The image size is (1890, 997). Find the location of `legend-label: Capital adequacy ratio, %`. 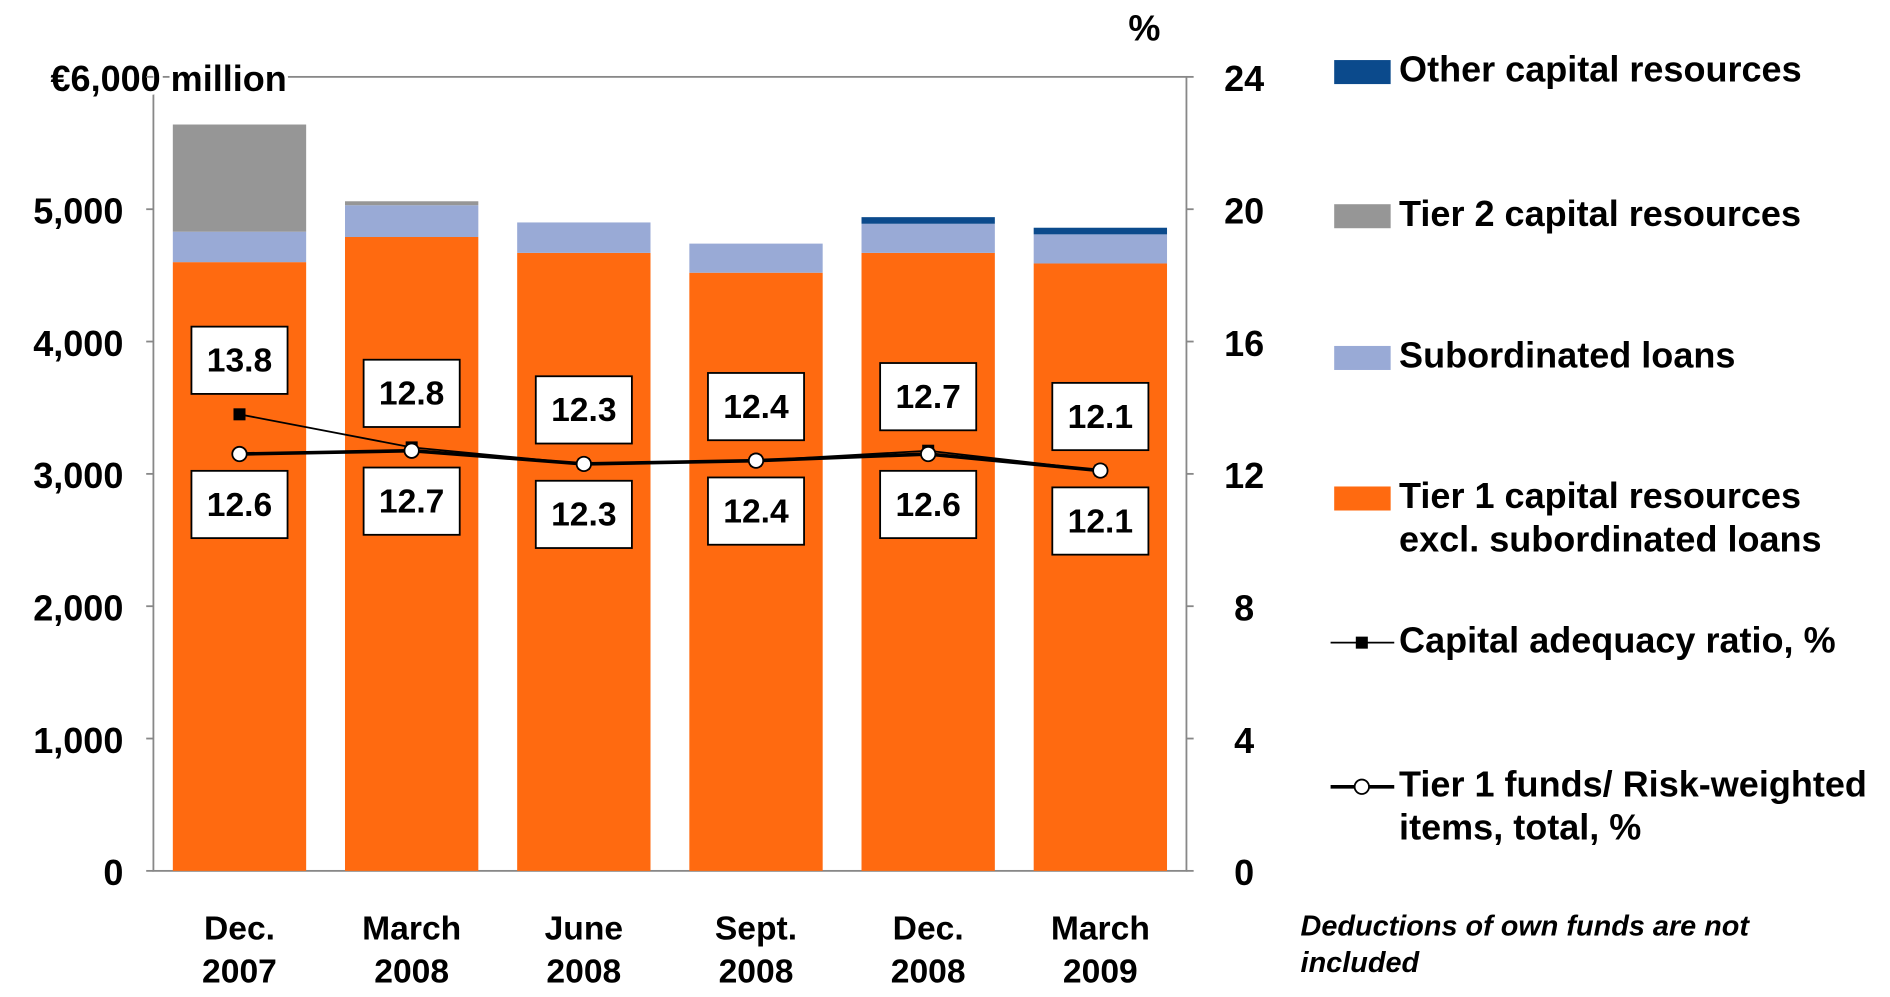

legend-label: Capital adequacy ratio, % is located at coordinates (1617, 641).